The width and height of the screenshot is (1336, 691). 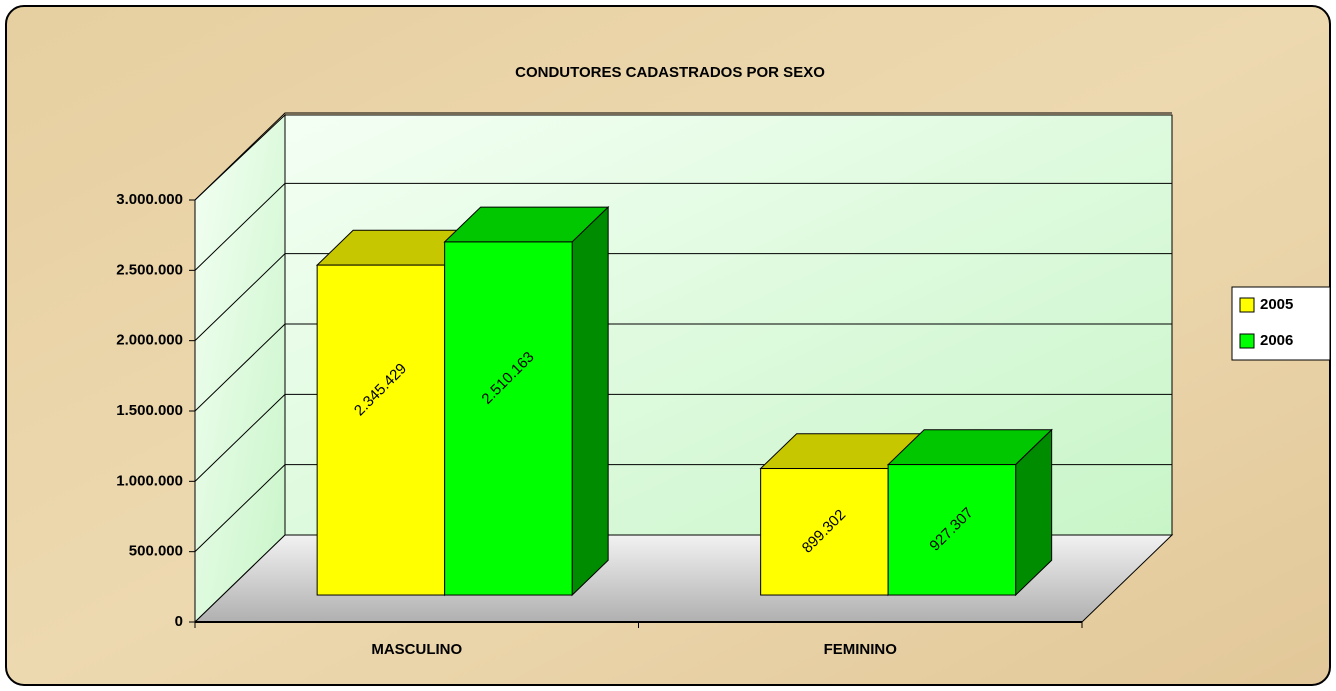 What do you see at coordinates (861, 649) in the screenshot?
I see `x-tick-label: FEMININO` at bounding box center [861, 649].